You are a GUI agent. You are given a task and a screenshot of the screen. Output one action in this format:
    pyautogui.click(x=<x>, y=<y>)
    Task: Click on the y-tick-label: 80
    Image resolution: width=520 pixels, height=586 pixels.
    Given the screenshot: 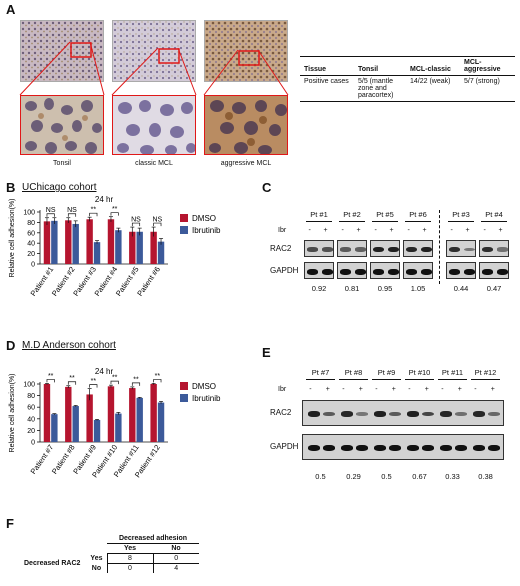 What is the action you would take?
    pyautogui.click(x=31, y=396)
    